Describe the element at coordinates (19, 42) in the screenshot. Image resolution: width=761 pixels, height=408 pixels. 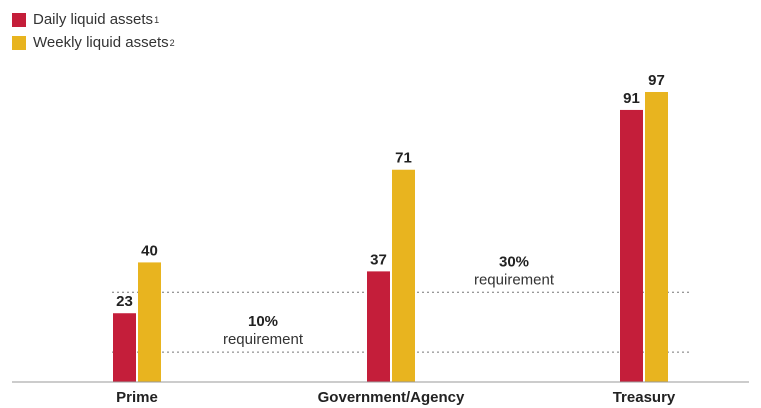
I see `legend-swatch-weekly` at that location.